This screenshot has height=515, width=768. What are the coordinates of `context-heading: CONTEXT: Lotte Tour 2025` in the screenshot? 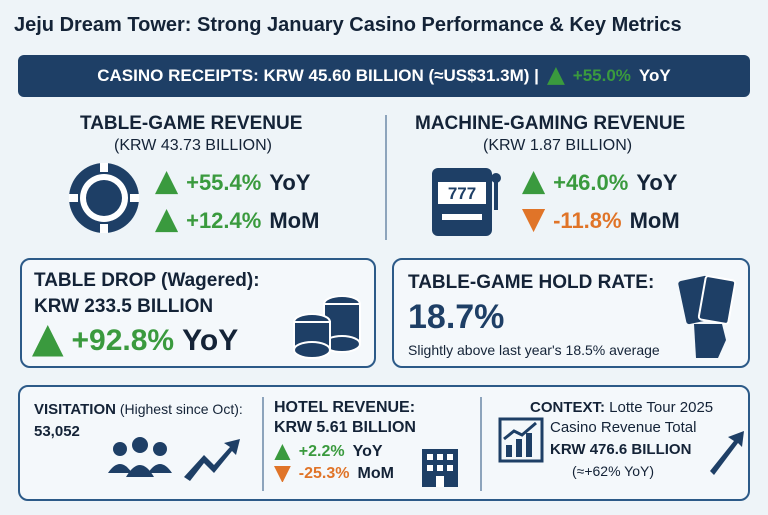 It's located at (621, 407).